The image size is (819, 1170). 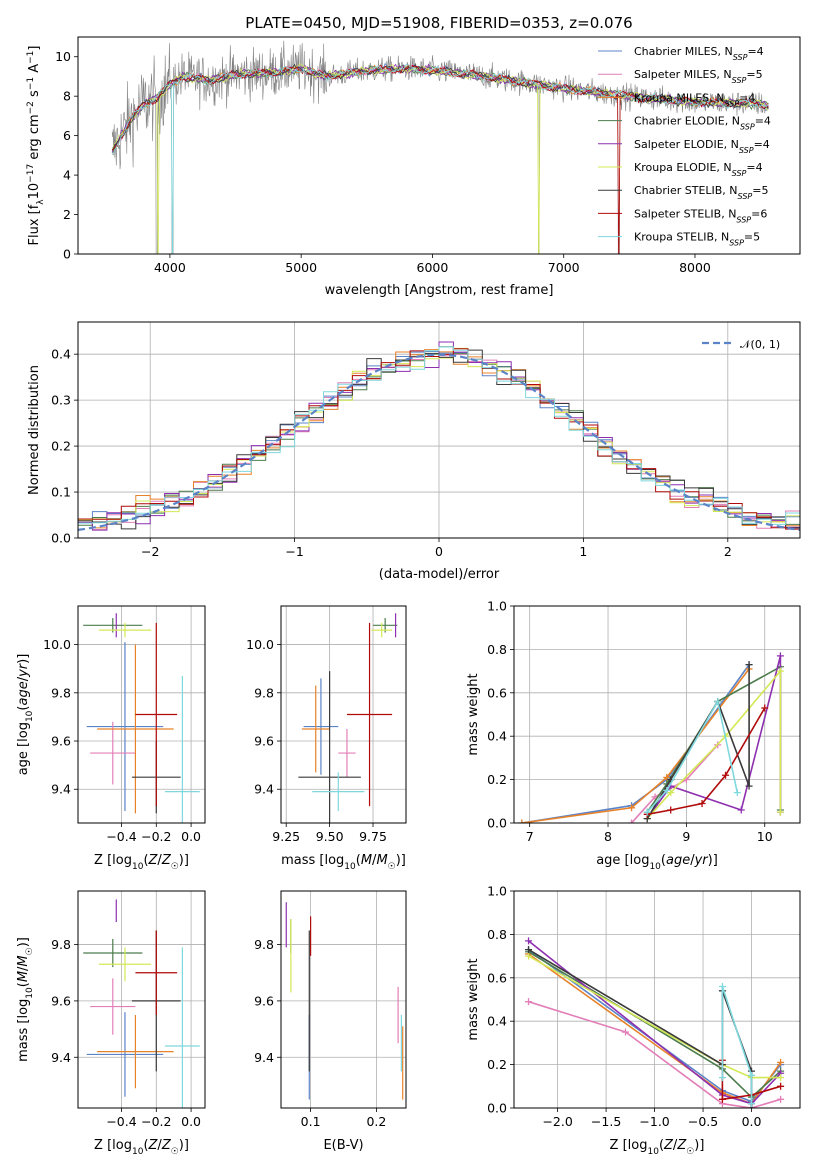 I want to click on legend-label: Kroupa MILES, N, so click(x=679, y=97).